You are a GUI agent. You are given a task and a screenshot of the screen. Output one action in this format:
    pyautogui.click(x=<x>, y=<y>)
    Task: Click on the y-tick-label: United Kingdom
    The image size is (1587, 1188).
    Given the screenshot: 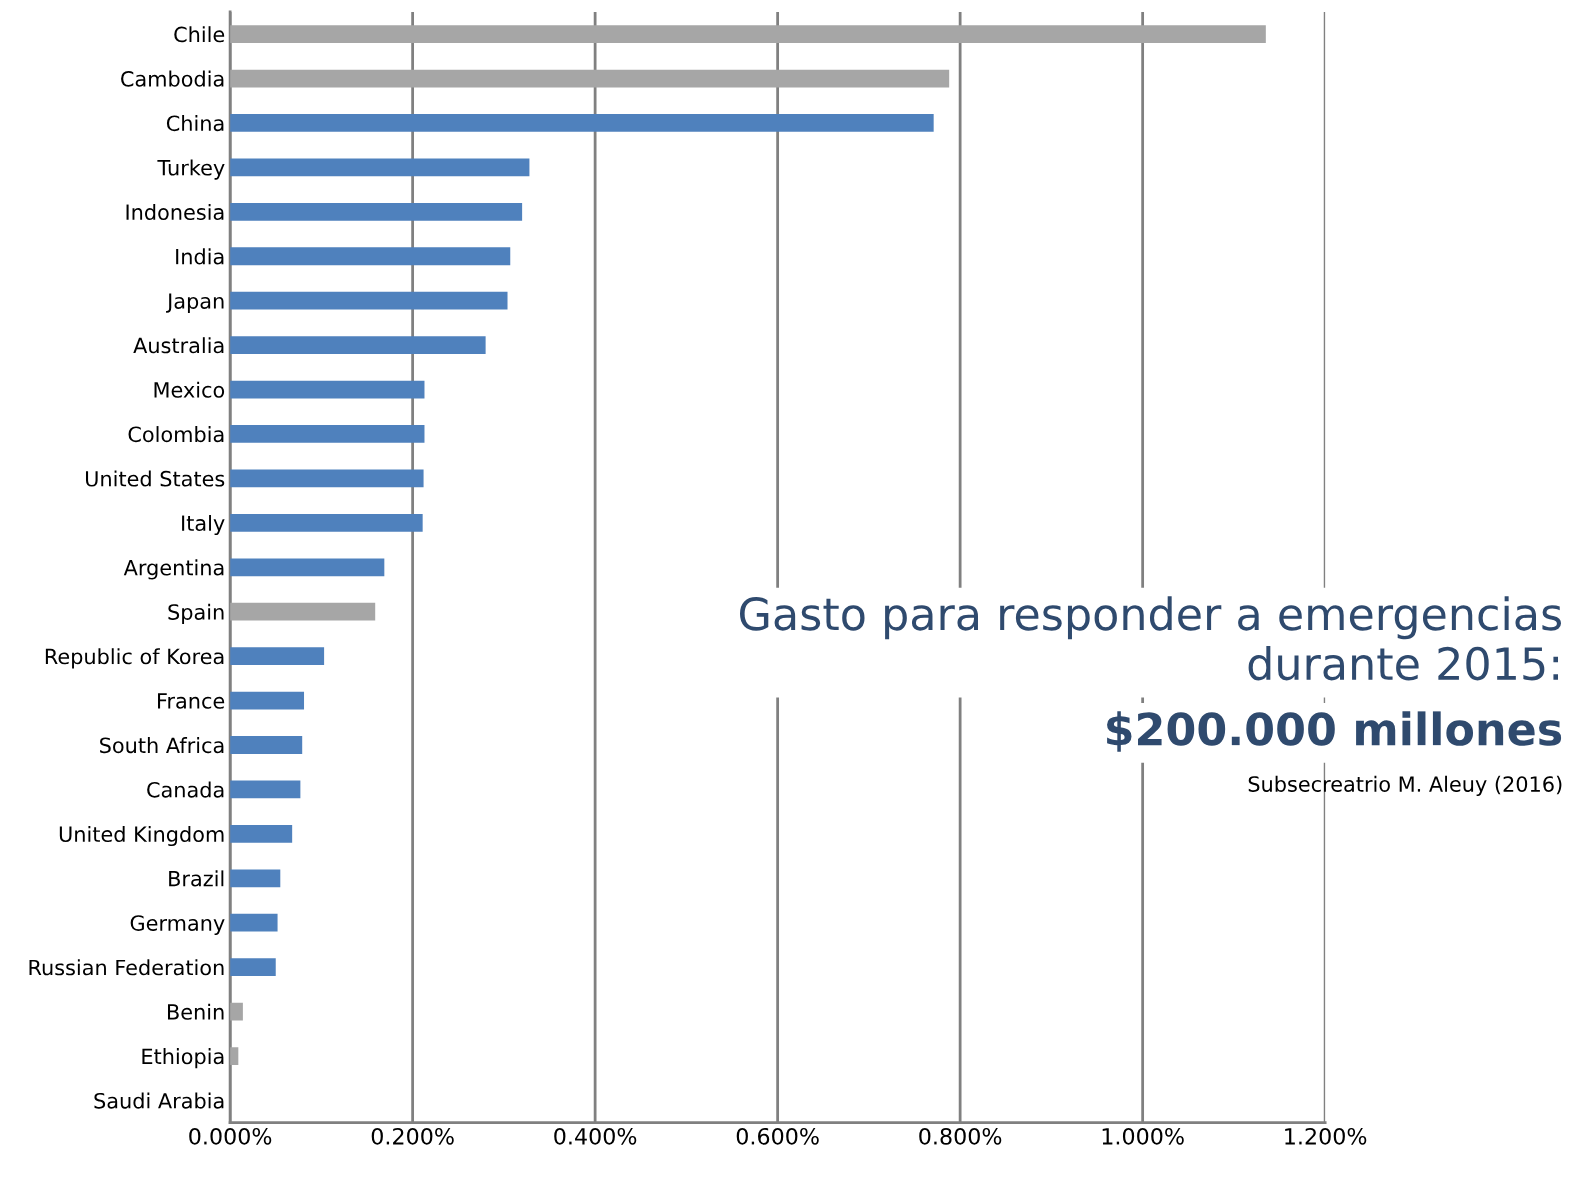 What is the action you would take?
    pyautogui.click(x=141, y=836)
    